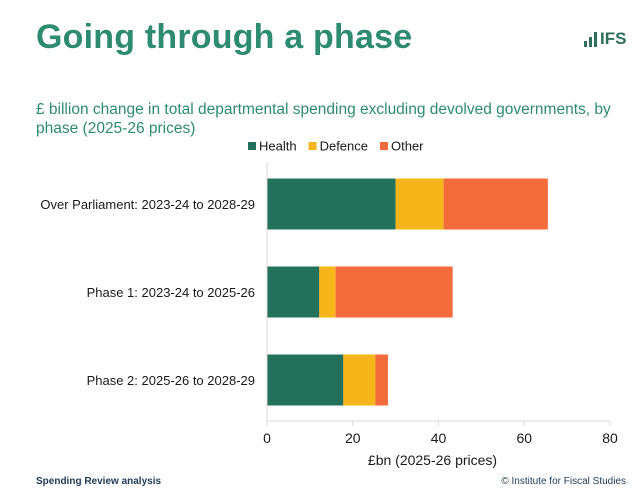 Image resolution: width=634 pixels, height=494 pixels. I want to click on logo-text: IFS, so click(613, 38).